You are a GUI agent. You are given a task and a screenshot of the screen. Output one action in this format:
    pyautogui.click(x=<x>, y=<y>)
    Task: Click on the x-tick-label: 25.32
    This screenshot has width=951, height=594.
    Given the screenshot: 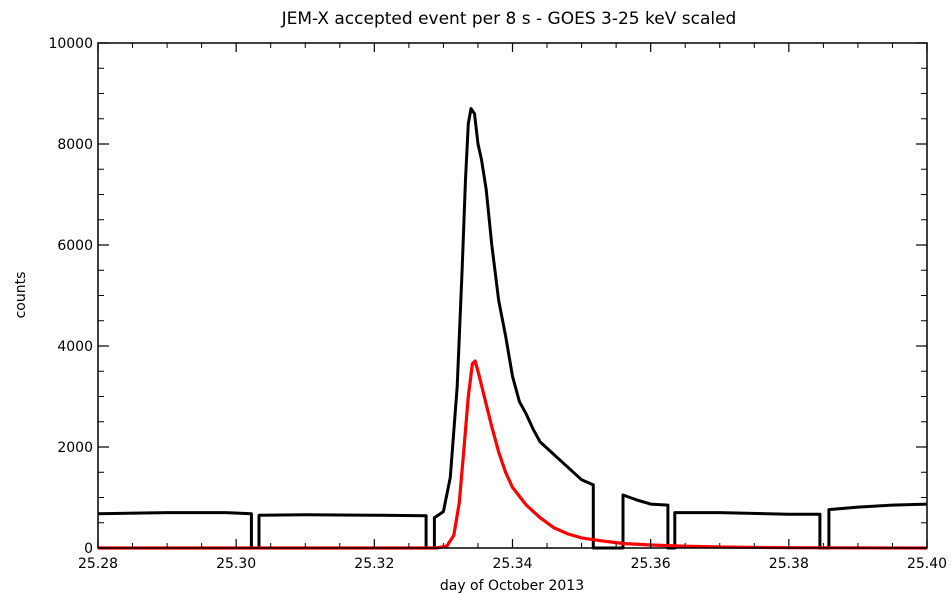 What is the action you would take?
    pyautogui.click(x=374, y=564)
    